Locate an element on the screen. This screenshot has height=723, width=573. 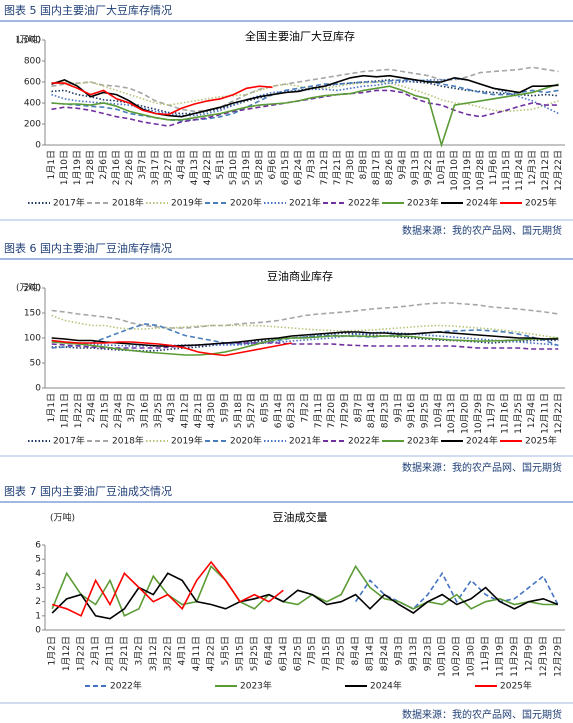
chart-title: 豆油商业库存 is located at coordinates (300, 276).